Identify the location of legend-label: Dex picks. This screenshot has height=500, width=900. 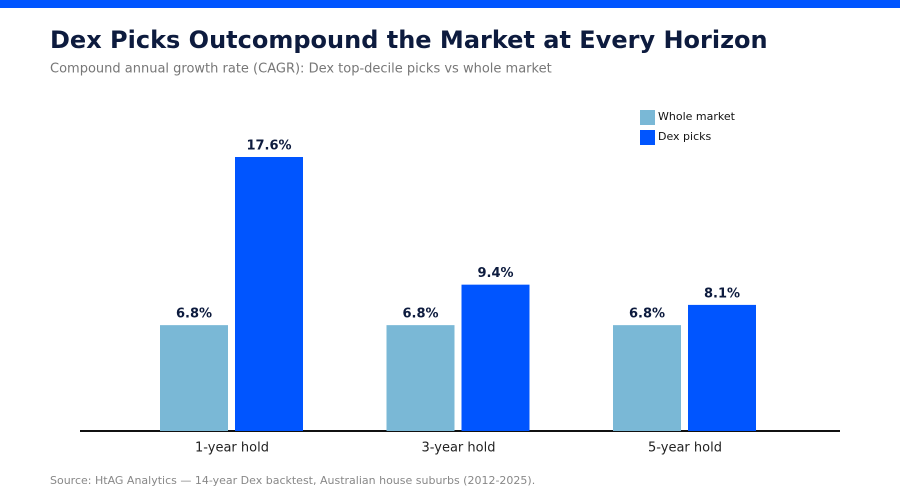
(685, 136).